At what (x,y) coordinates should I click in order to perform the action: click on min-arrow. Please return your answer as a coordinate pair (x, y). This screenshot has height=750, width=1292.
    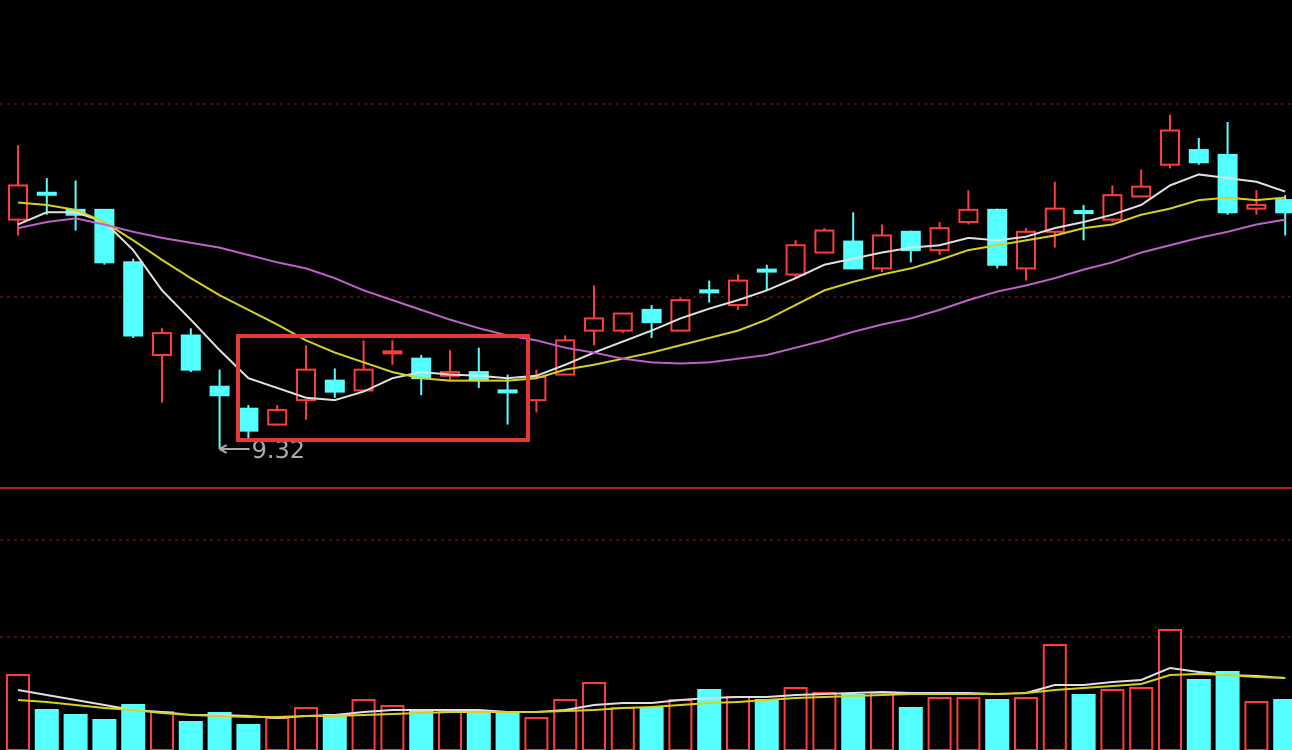
    Looking at the image, I should click on (234, 449).